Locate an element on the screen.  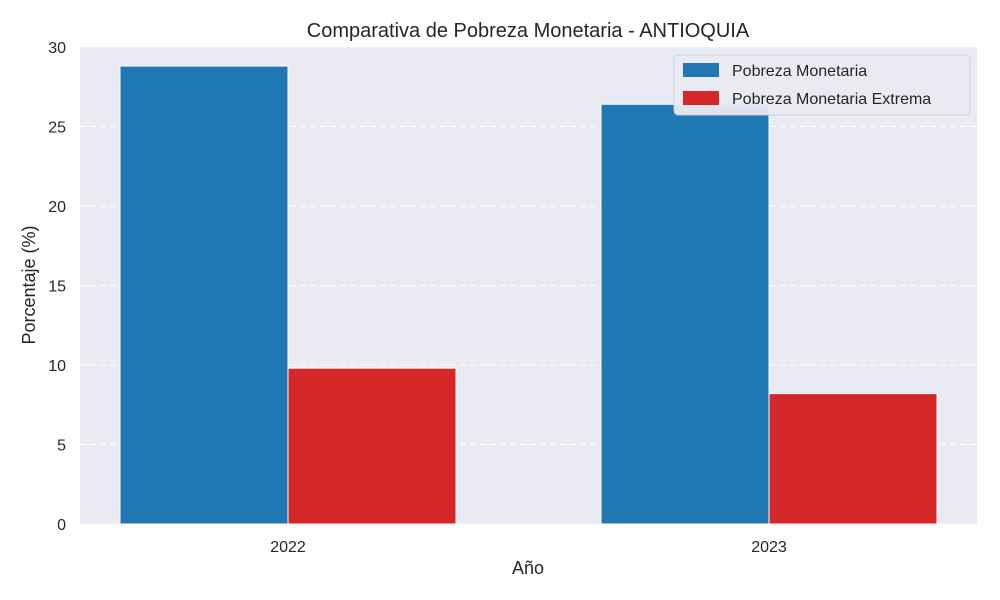
y-tick-label: 30 is located at coordinates (57, 48).